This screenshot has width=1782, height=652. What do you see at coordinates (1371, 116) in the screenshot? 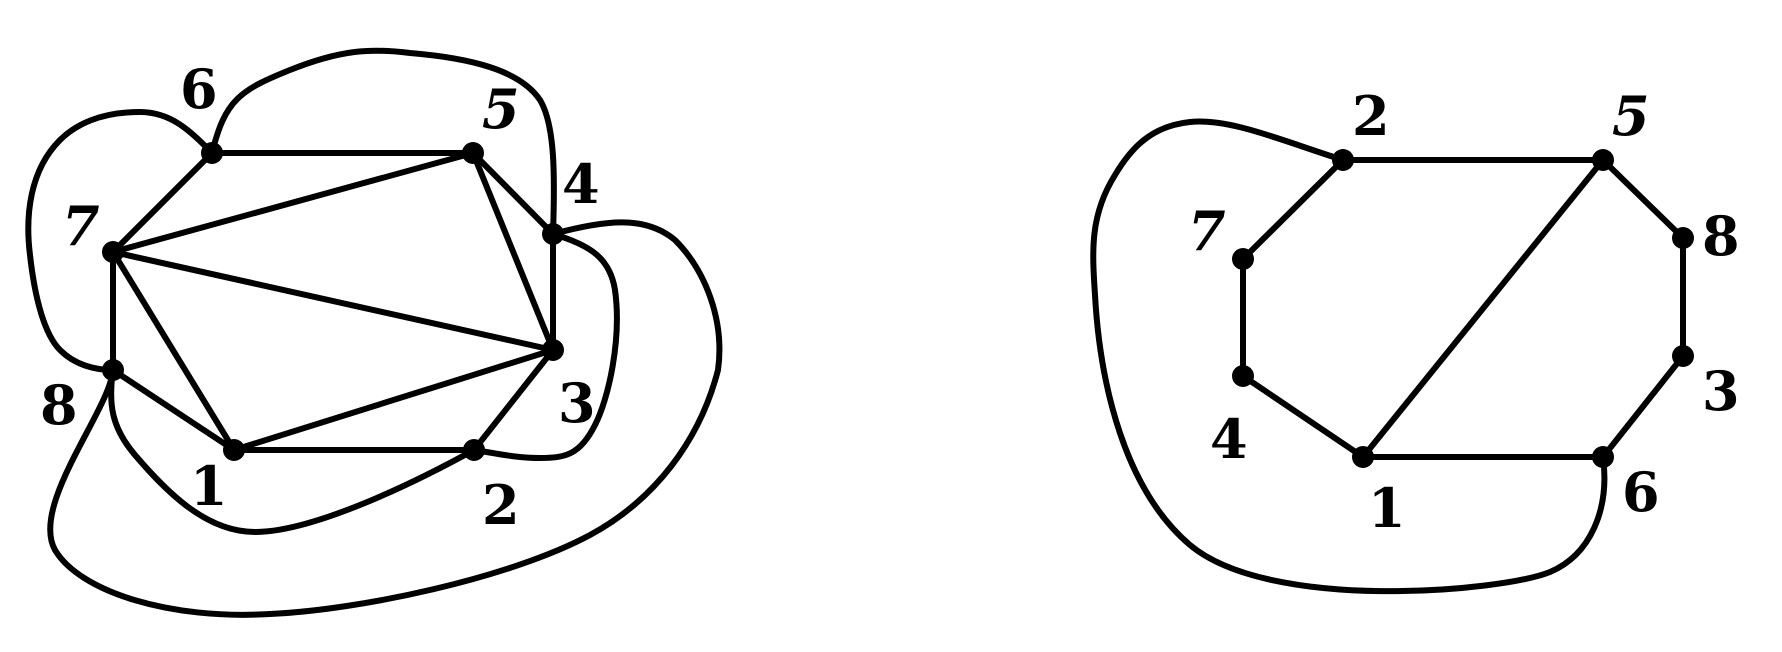
I see `right-label-2: 2` at bounding box center [1371, 116].